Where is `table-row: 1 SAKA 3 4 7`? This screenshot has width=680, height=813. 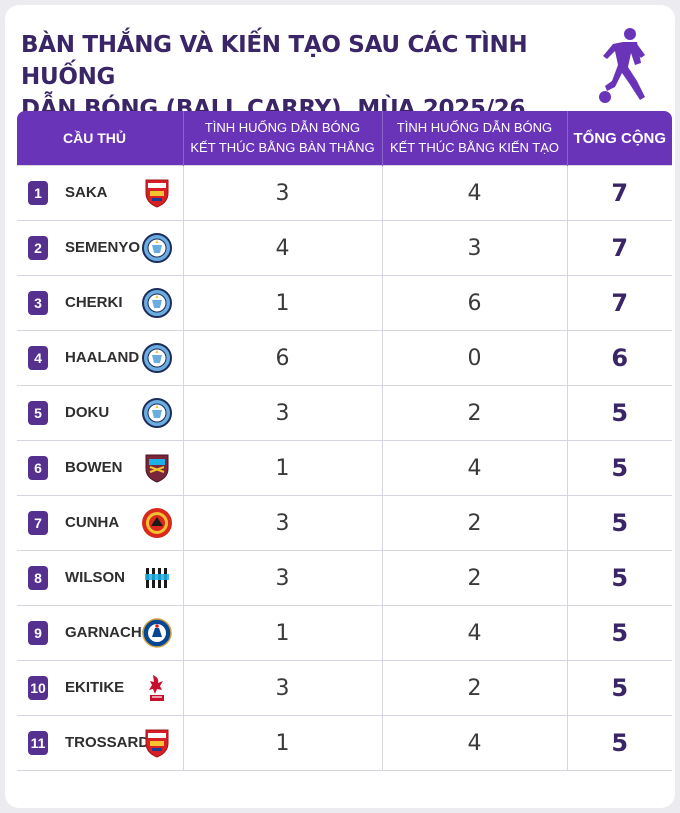
table-row: 1 SAKA 3 4 7 is located at coordinates (344, 193).